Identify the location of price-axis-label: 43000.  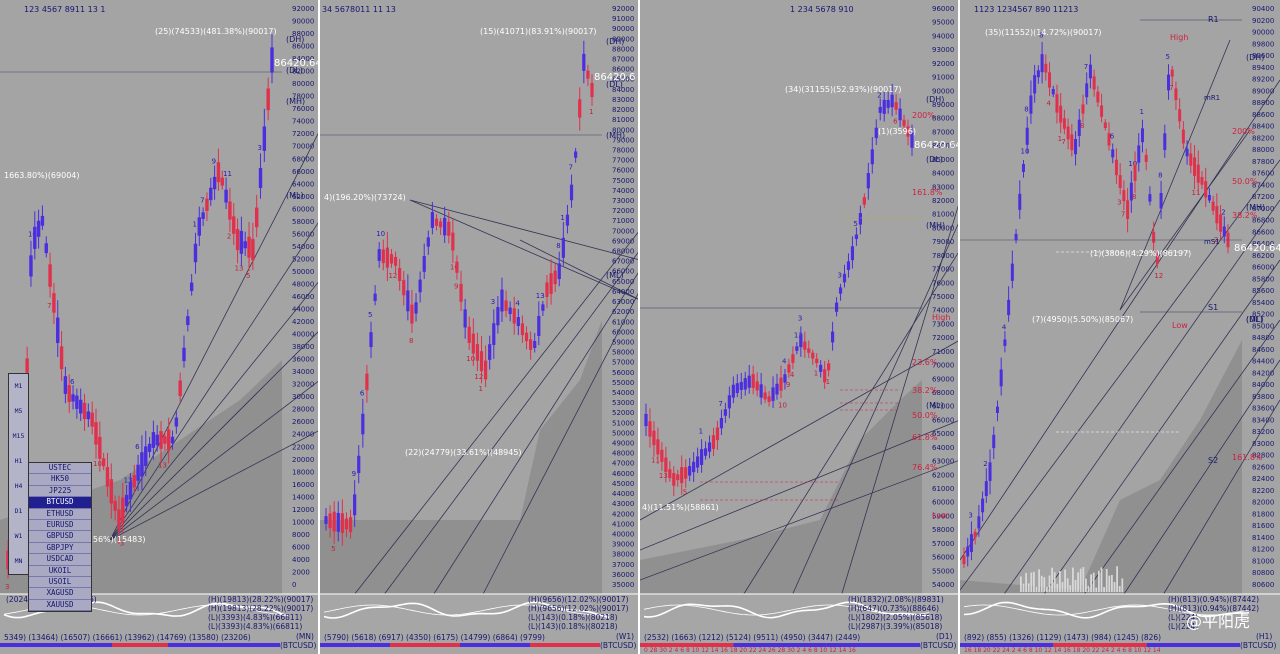
(623, 504).